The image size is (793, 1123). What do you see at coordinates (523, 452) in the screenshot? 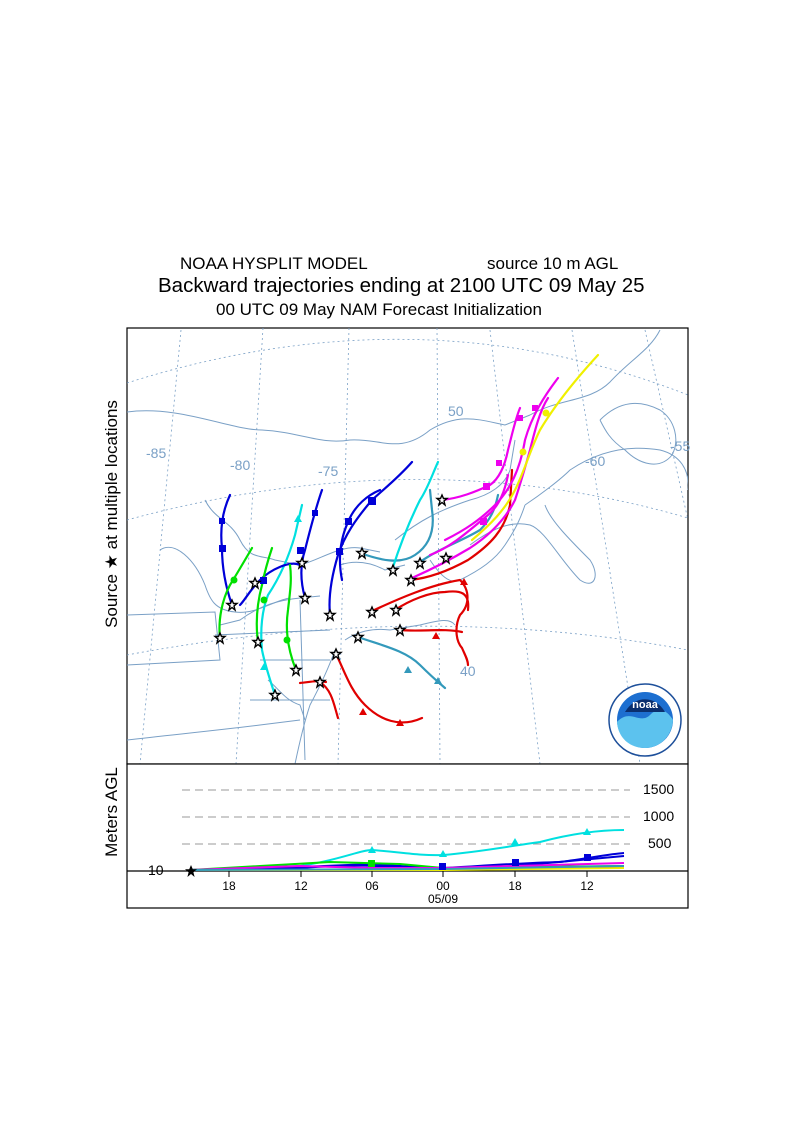
I see `marker-yellow` at bounding box center [523, 452].